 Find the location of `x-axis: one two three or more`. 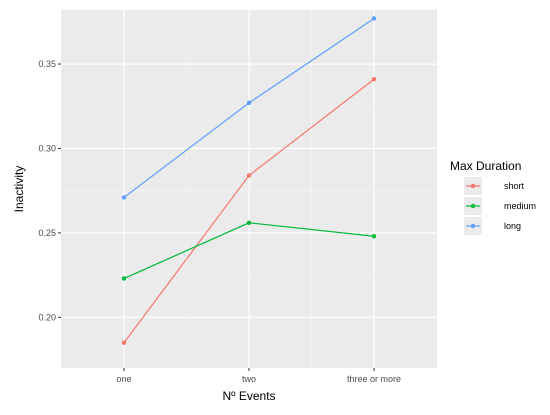

x-axis: one two three or more is located at coordinates (258, 376).